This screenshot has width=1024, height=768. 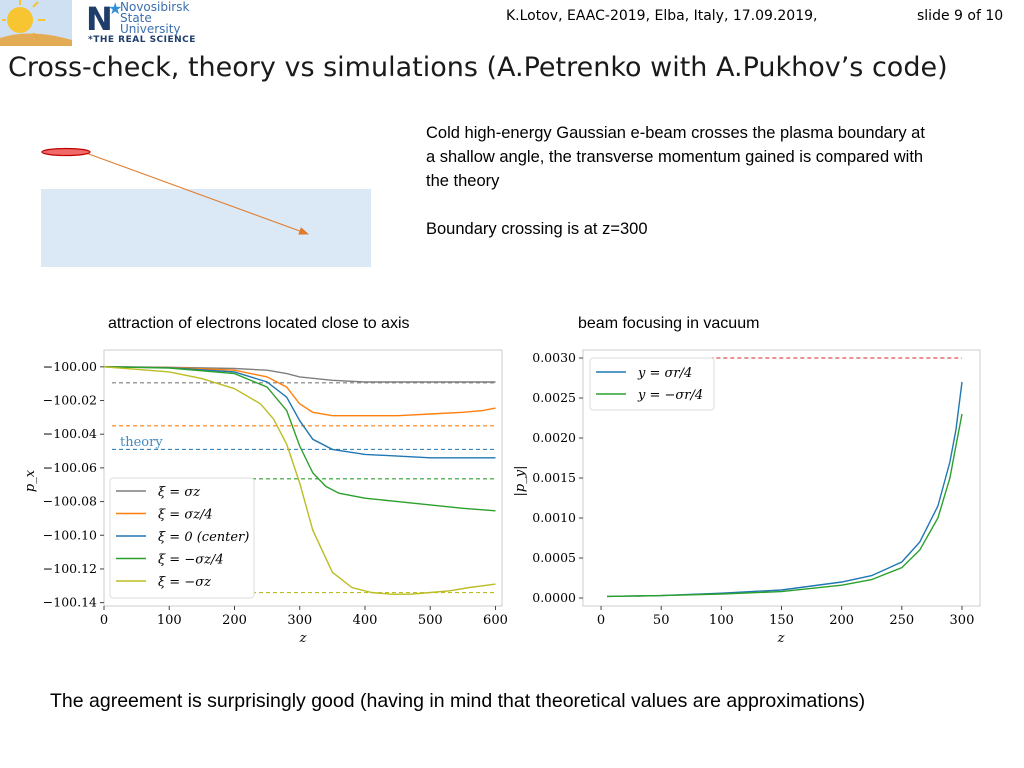 I want to click on legend-label: y = σr/4, so click(x=664, y=373).